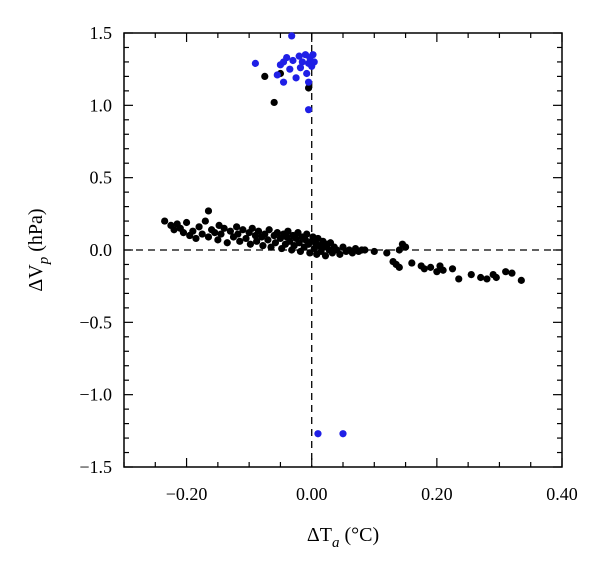 The width and height of the screenshot is (600, 568). What do you see at coordinates (101, 33) in the screenshot?
I see `y-tick-label: 1.5` at bounding box center [101, 33].